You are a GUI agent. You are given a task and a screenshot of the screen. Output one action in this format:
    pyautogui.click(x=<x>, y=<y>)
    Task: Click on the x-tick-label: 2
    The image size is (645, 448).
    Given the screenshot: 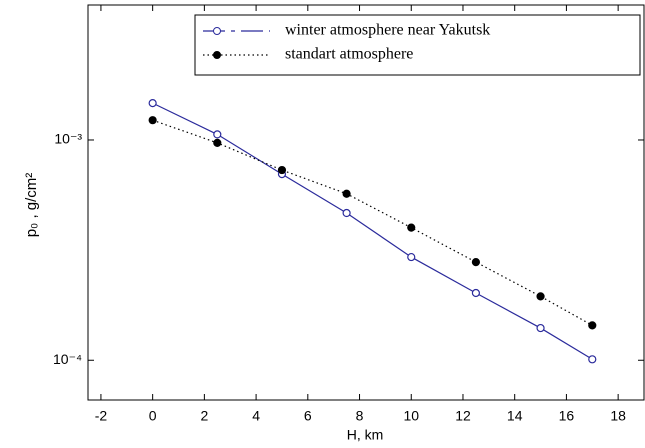 What is the action you would take?
    pyautogui.click(x=204, y=416)
    